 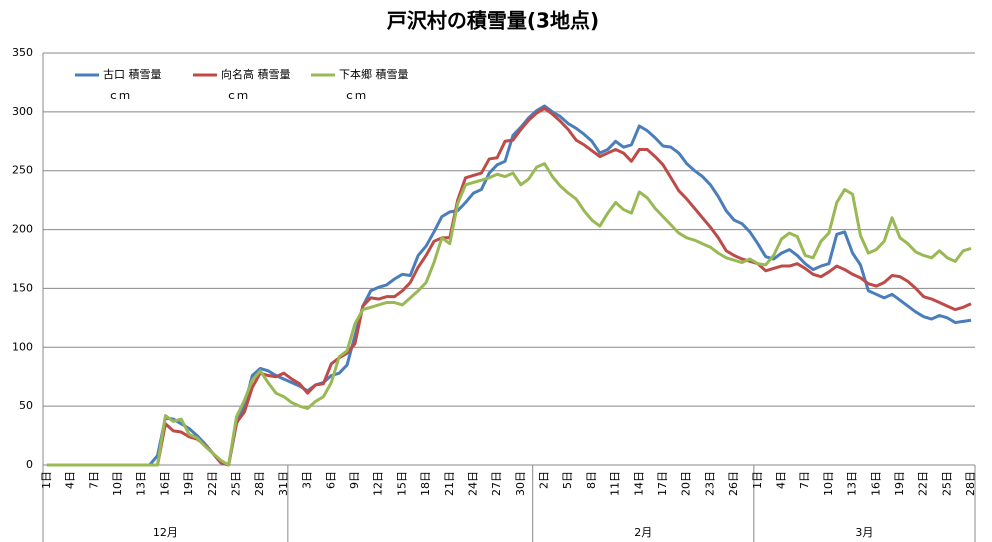 I want to click on y-tick-label: 350, so click(x=22, y=52).